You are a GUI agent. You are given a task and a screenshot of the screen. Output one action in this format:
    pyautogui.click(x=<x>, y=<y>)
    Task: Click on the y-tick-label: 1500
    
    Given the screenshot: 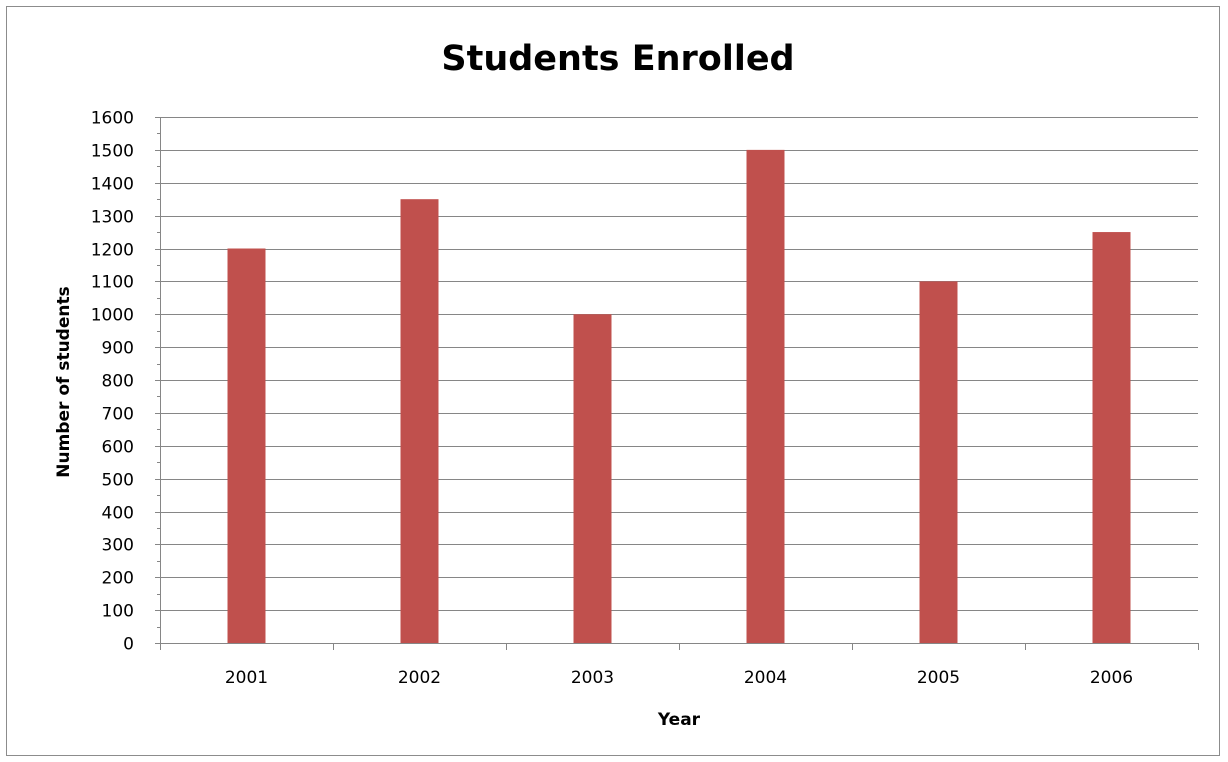 What is the action you would take?
    pyautogui.click(x=112, y=152)
    